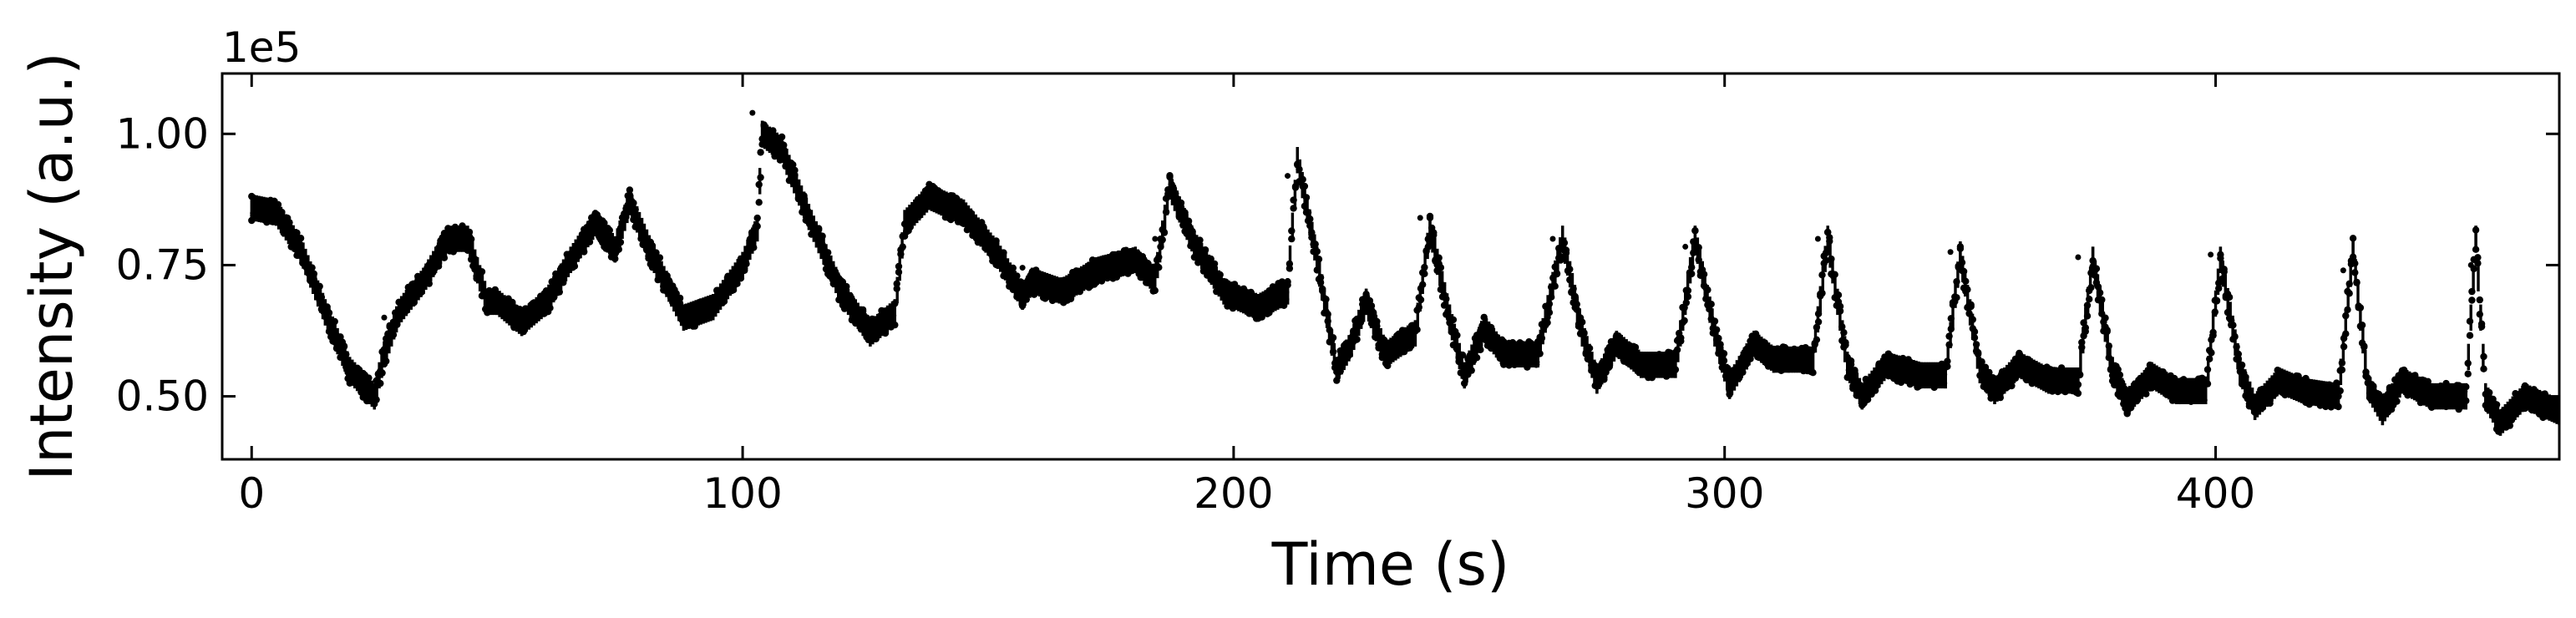  Describe the element at coordinates (1724, 494) in the screenshot. I see `x-tick-label: 300` at that location.